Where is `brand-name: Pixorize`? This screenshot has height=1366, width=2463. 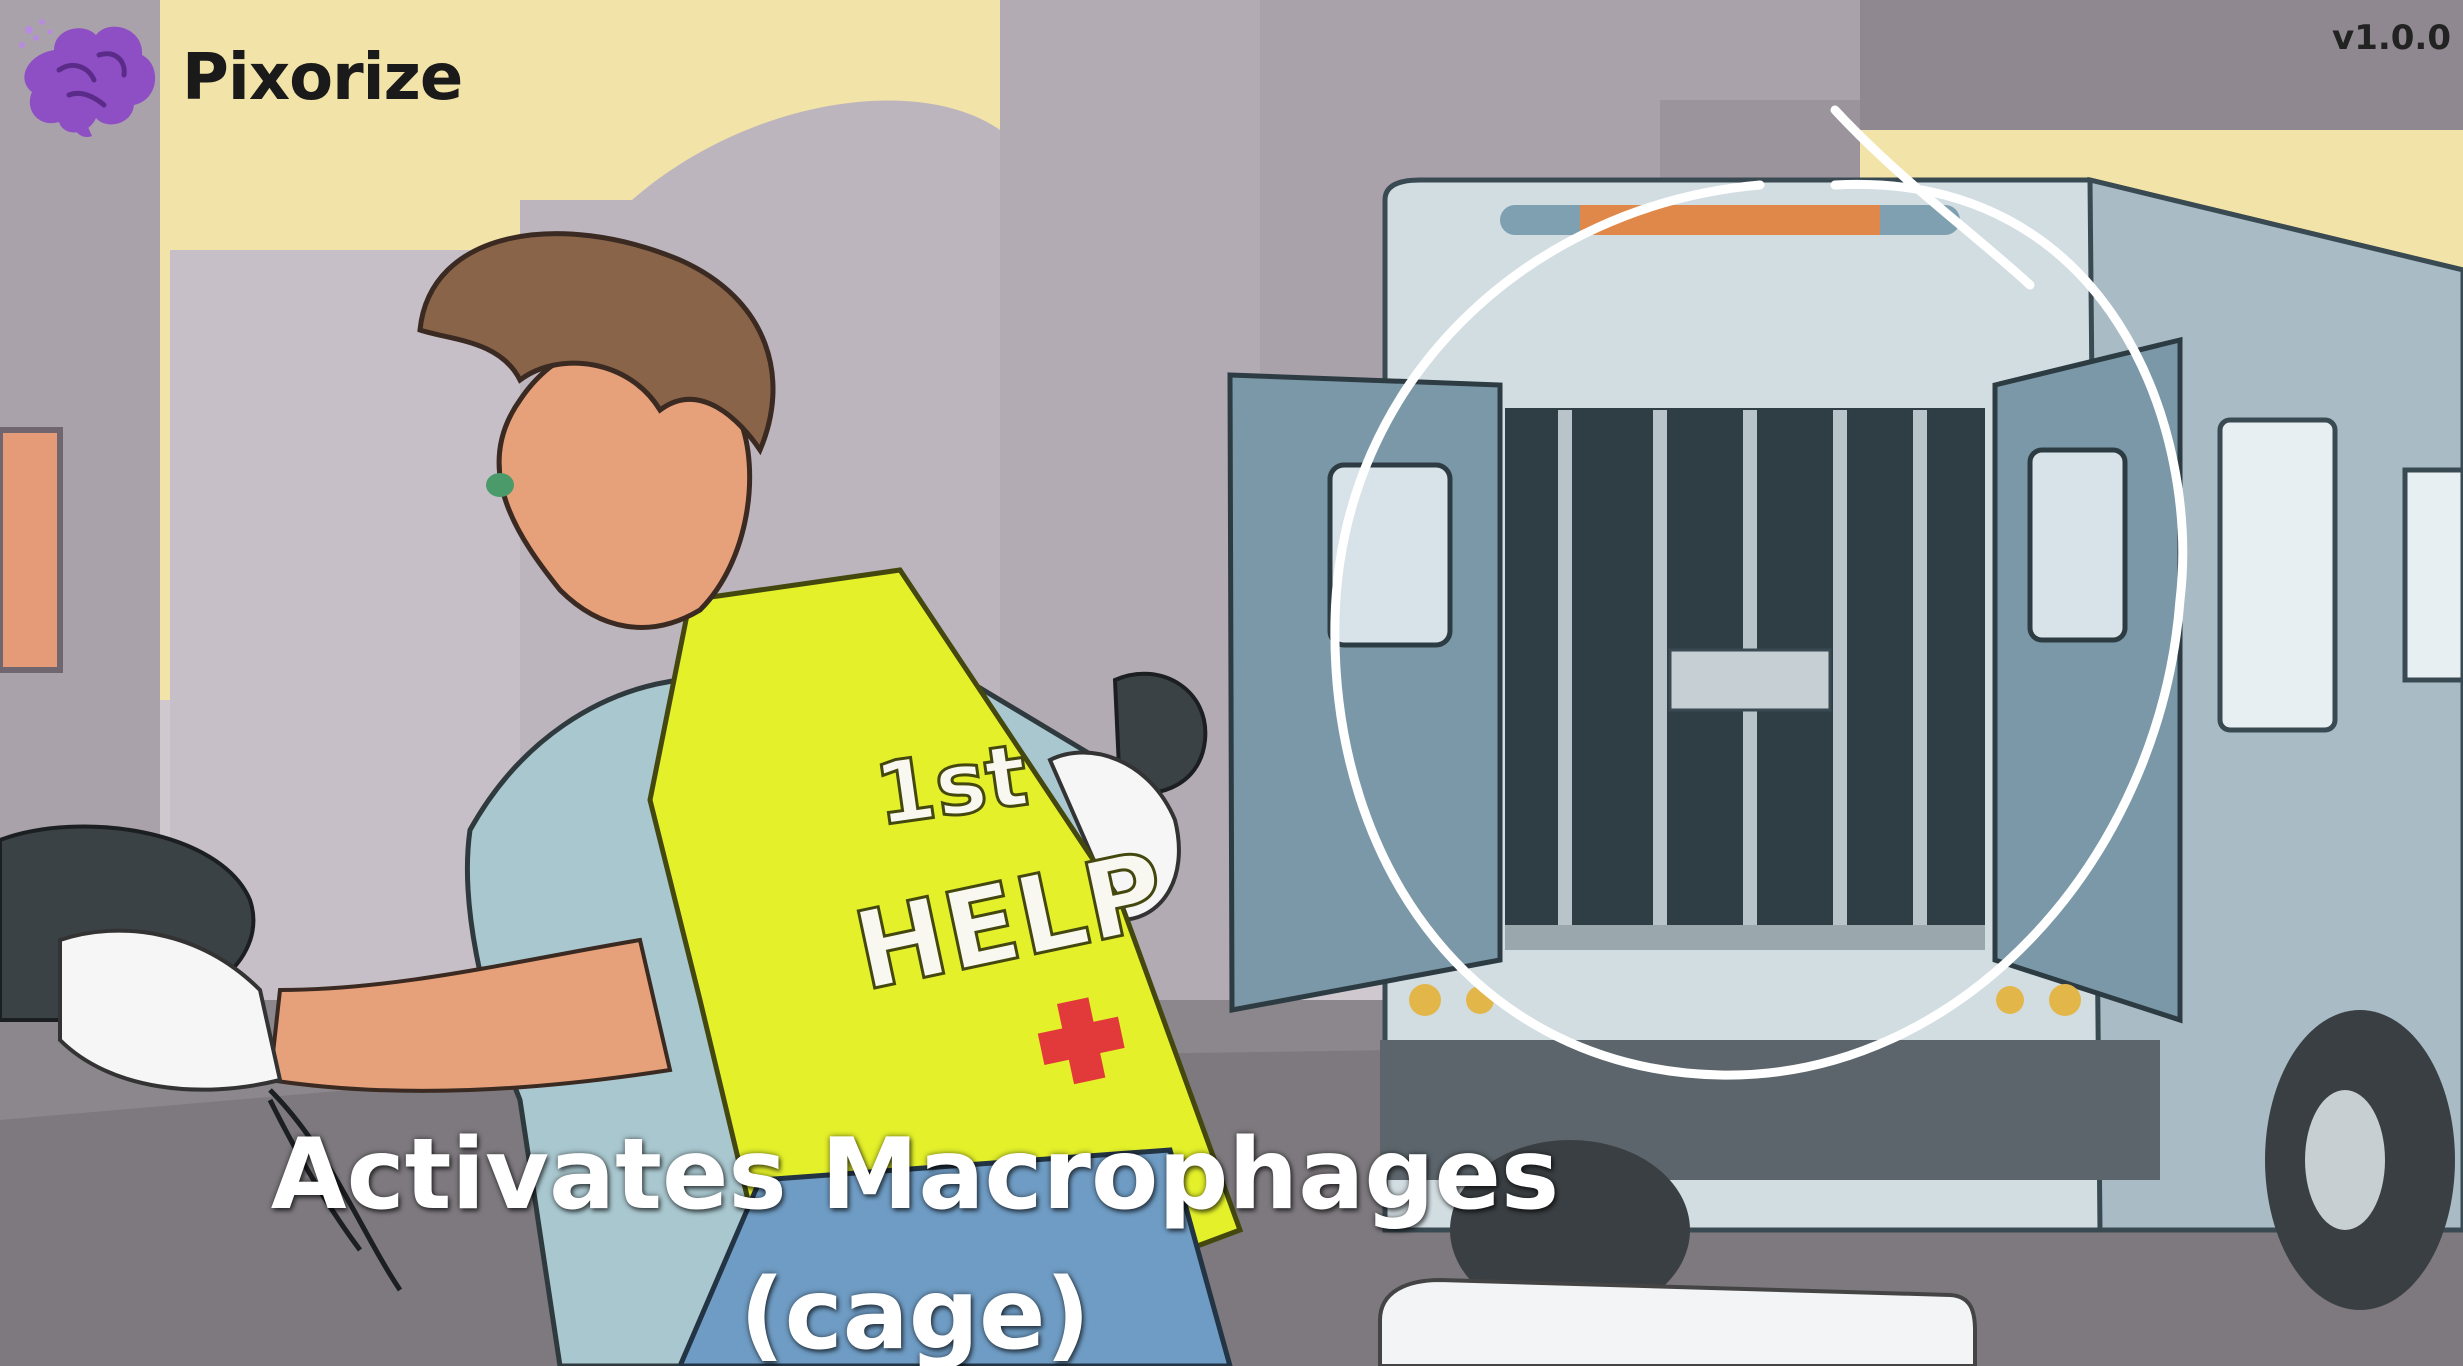 brand-name: Pixorize is located at coordinates (322, 77).